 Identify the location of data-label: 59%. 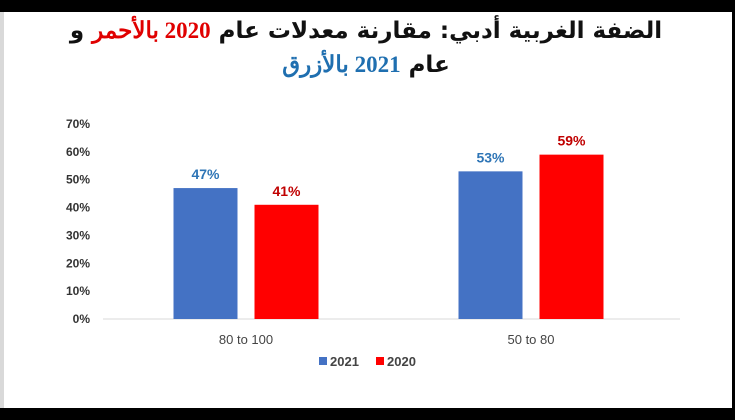
(571, 141).